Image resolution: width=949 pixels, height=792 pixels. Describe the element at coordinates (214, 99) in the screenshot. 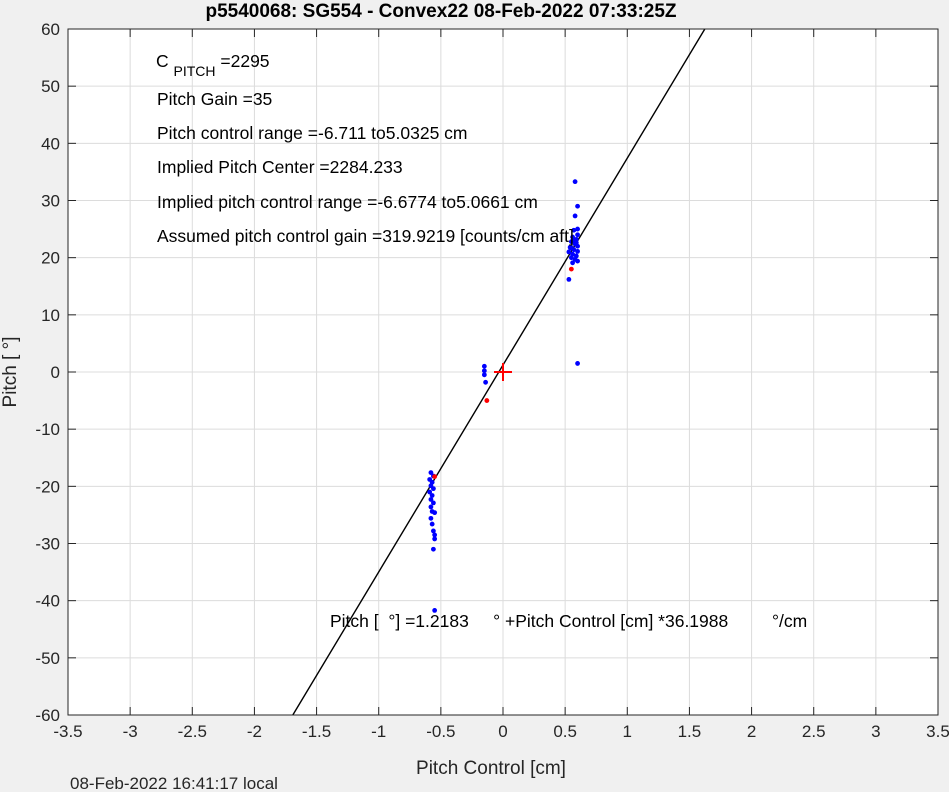

I see `pitch-gain-annotation: Pitch Gain =35` at that location.